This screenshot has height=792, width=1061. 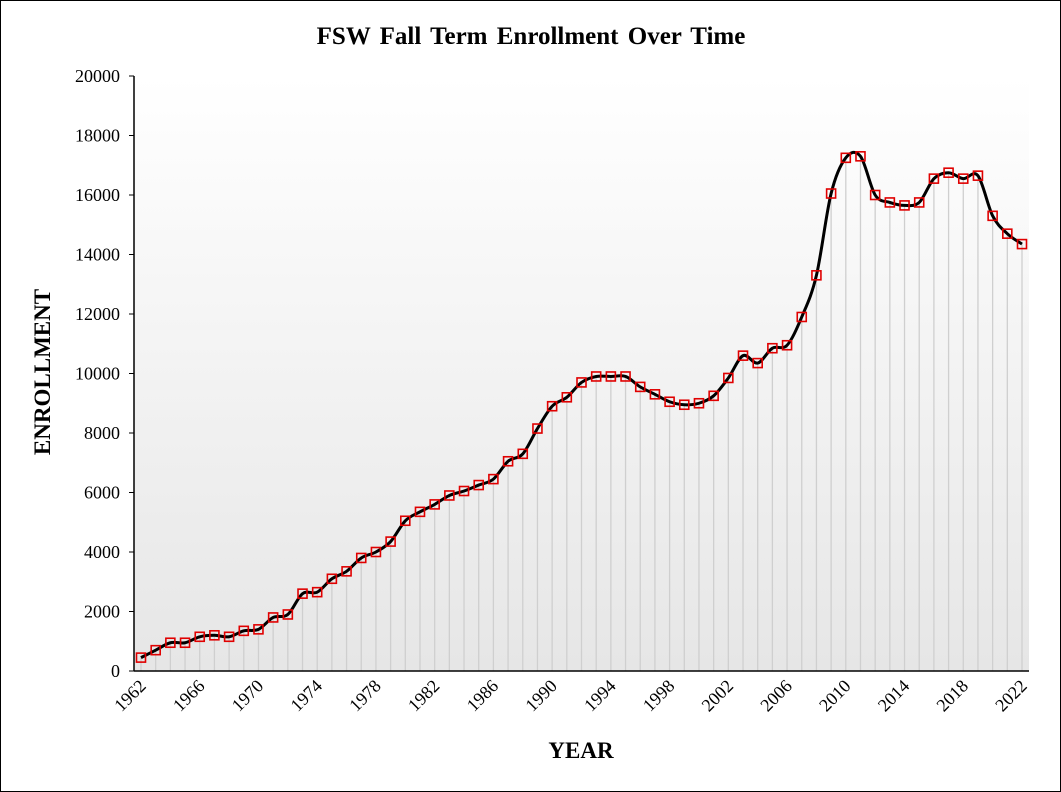 I want to click on x-tick-label: 1990, so click(x=541, y=696).